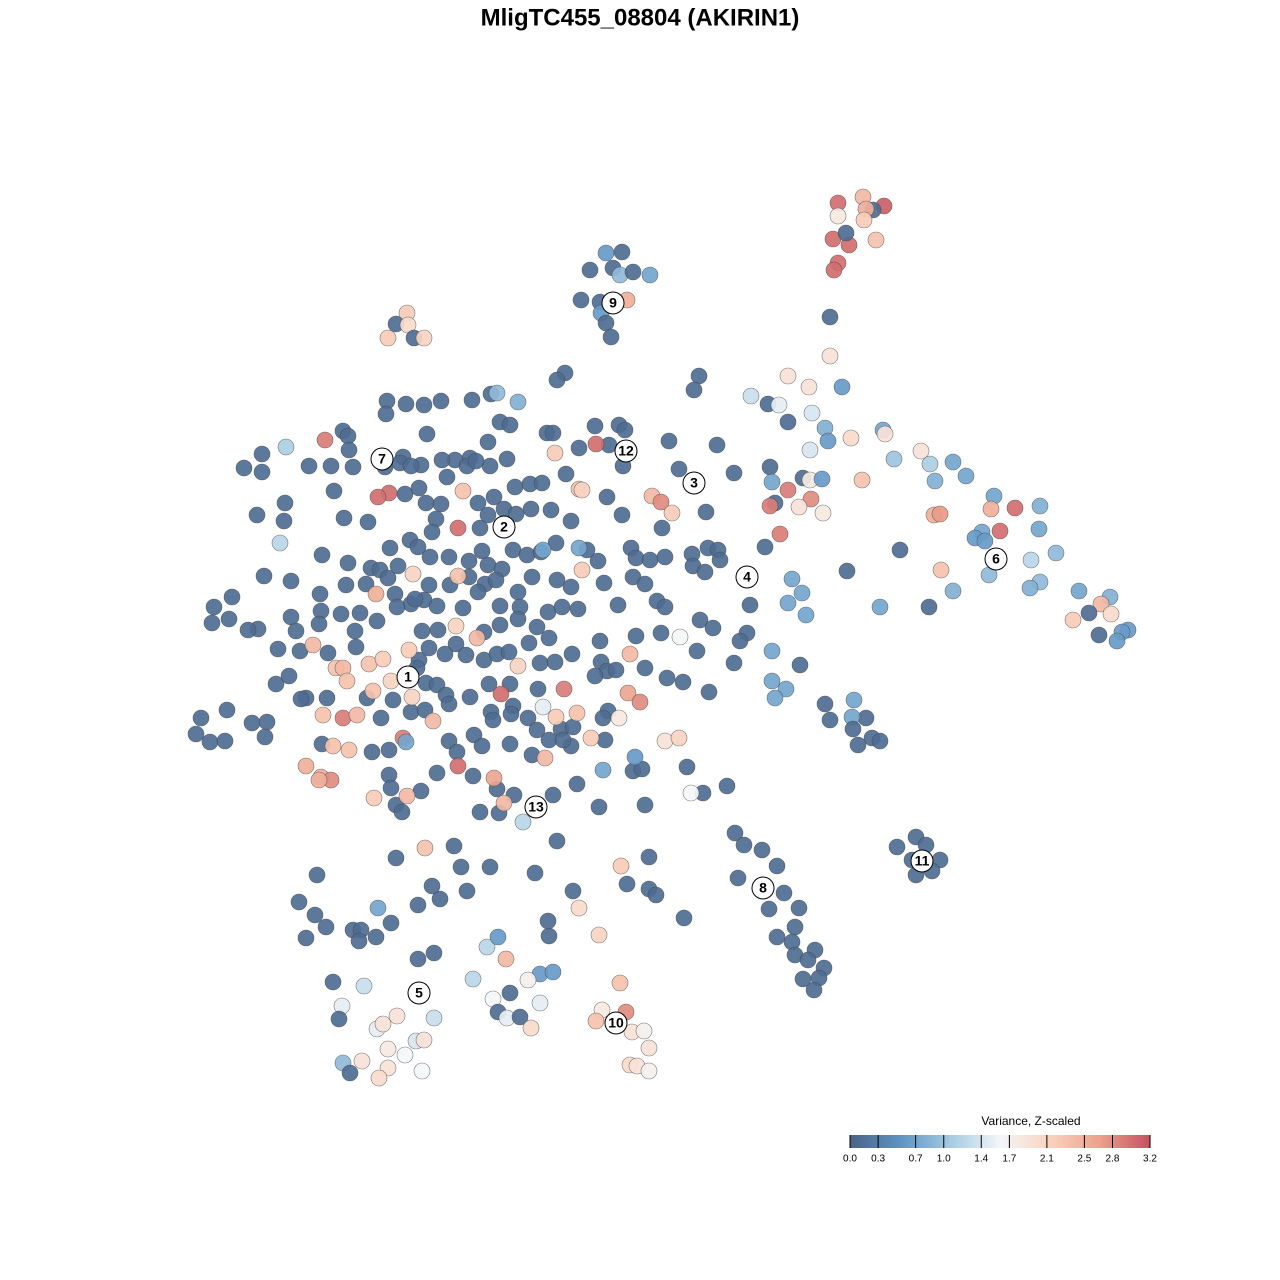  Describe the element at coordinates (981, 1159) in the screenshot. I see `colorbar-tick-label: 1.4` at that location.